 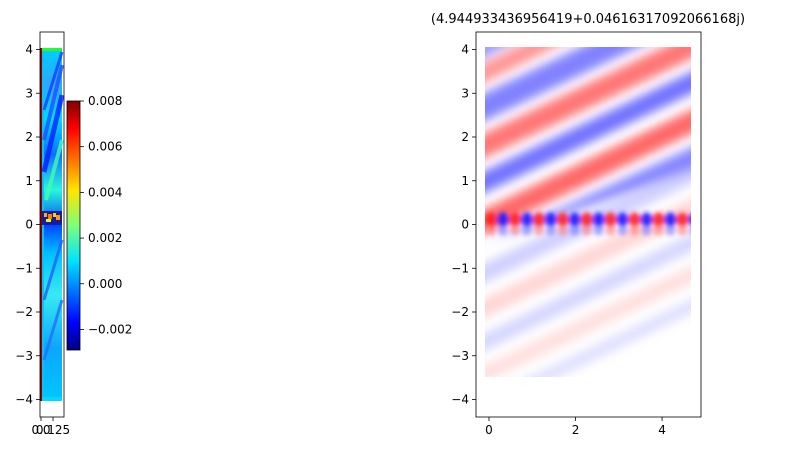 I want to click on right-xtick-label: 2, so click(x=576, y=430).